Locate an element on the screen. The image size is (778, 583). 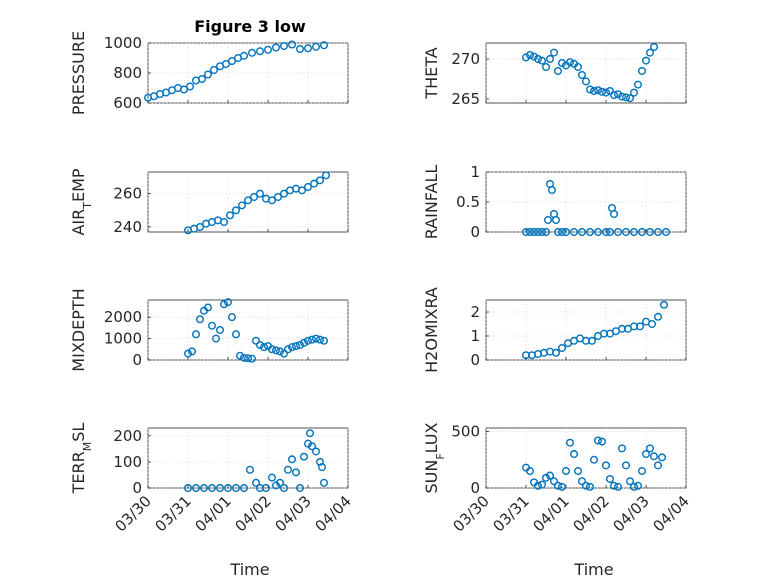
x-axis-label-right: Time is located at coordinates (593, 569).